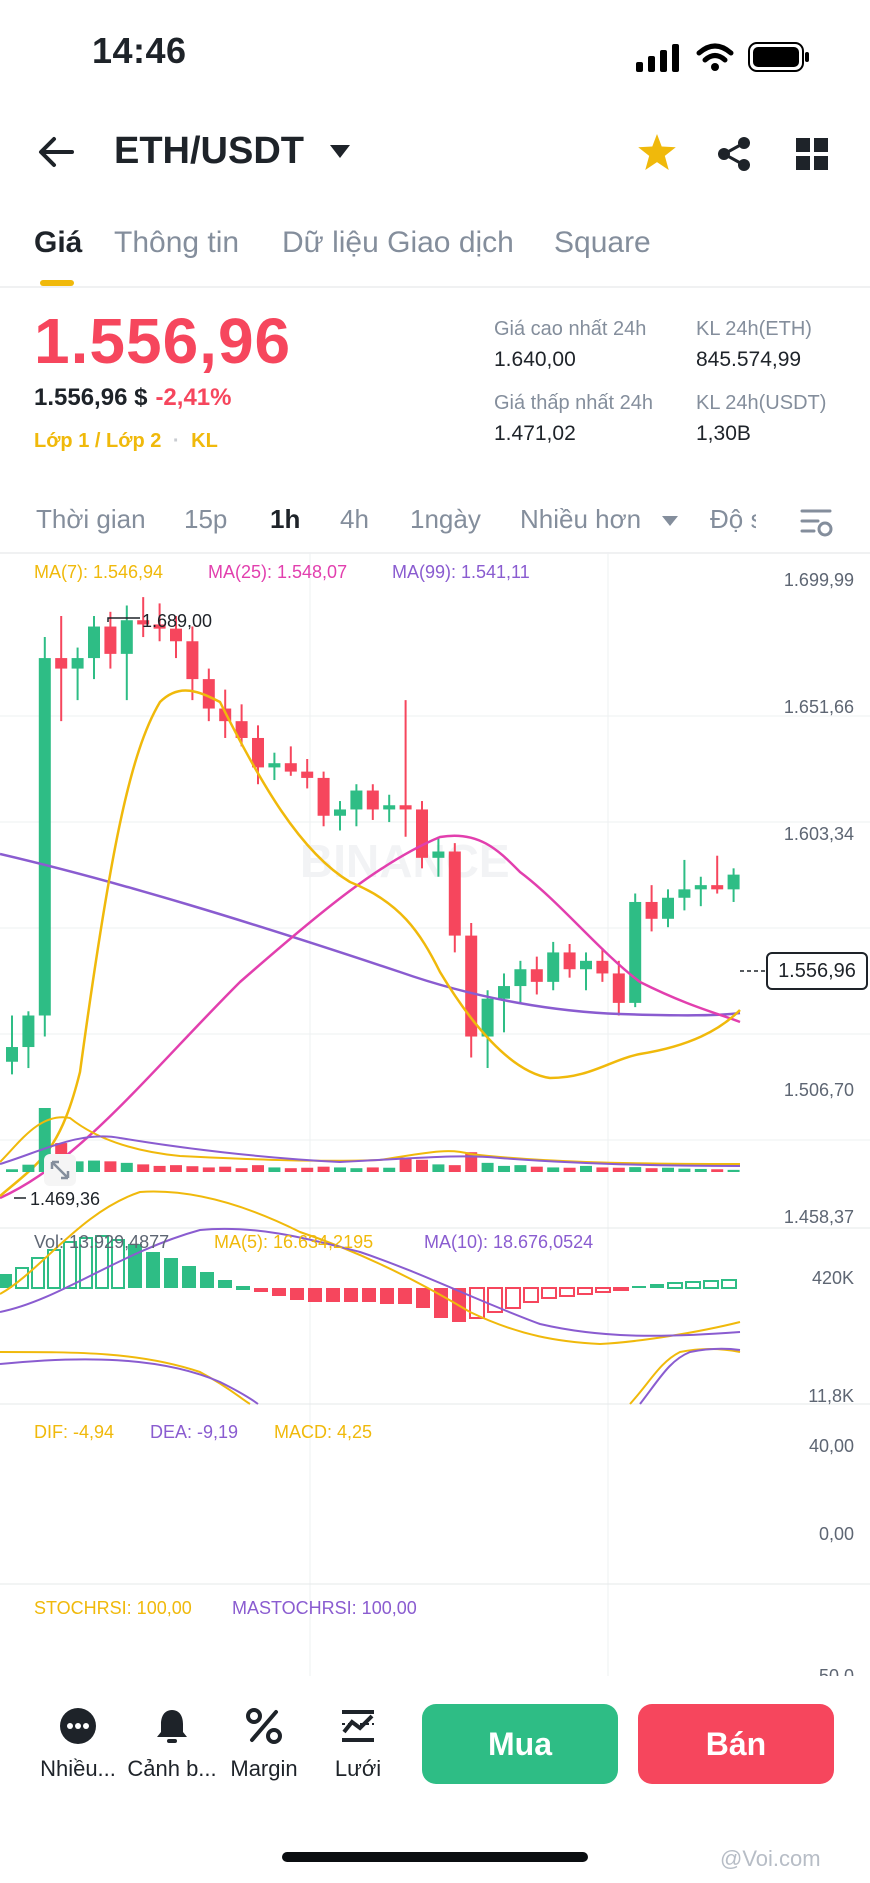  What do you see at coordinates (778, 57) in the screenshot?
I see `battery-icon` at bounding box center [778, 57].